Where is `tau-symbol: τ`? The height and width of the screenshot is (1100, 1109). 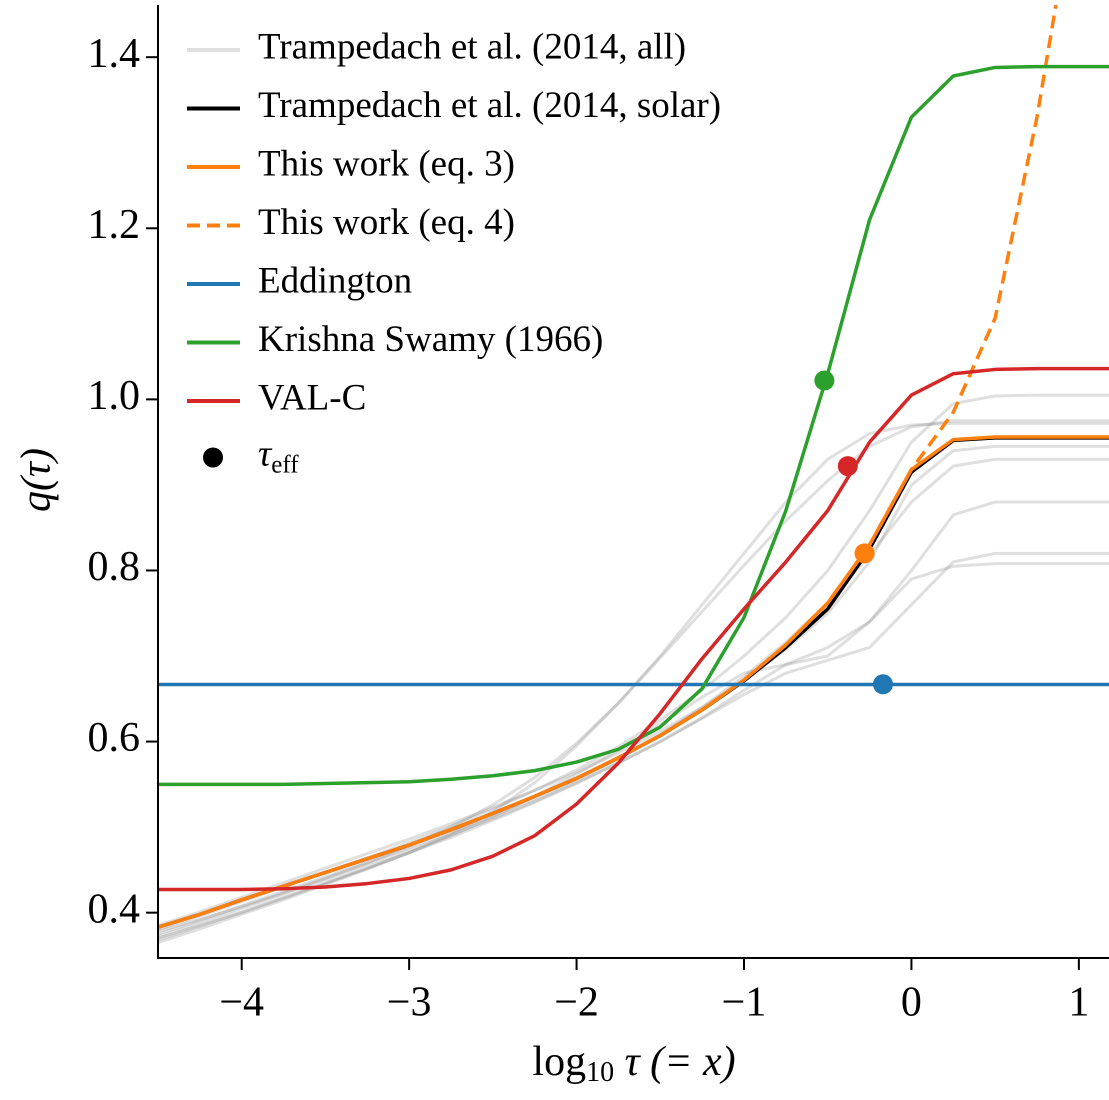
tau-symbol: τ is located at coordinates (265, 454).